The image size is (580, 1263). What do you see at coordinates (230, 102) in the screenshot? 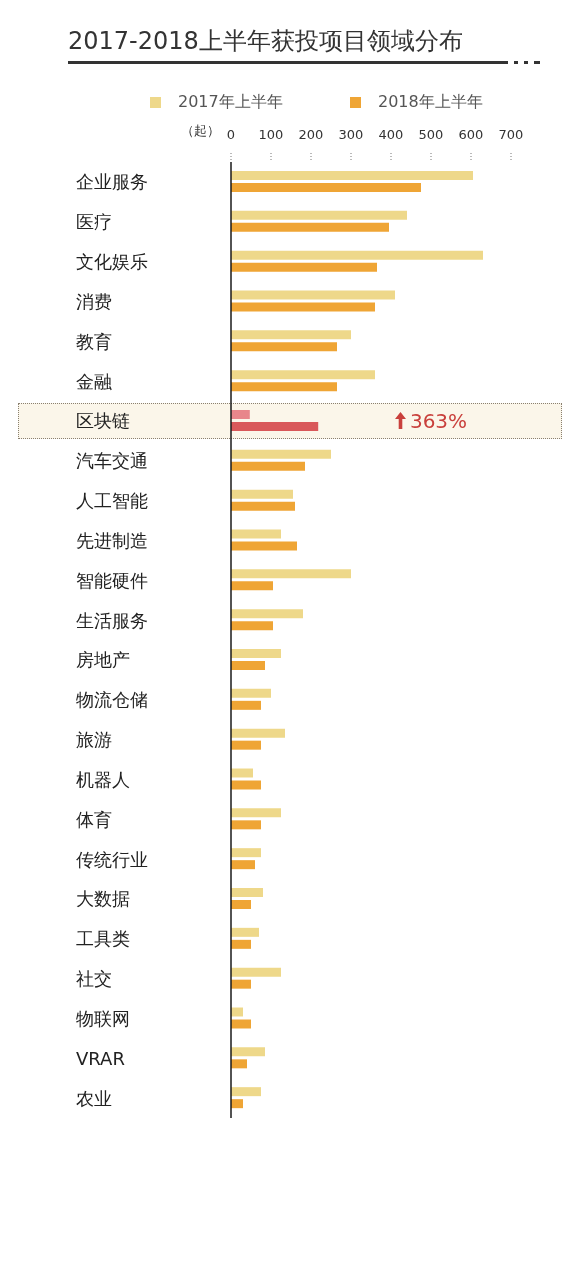
I see `legend-label: 2017年上半年` at bounding box center [230, 102].